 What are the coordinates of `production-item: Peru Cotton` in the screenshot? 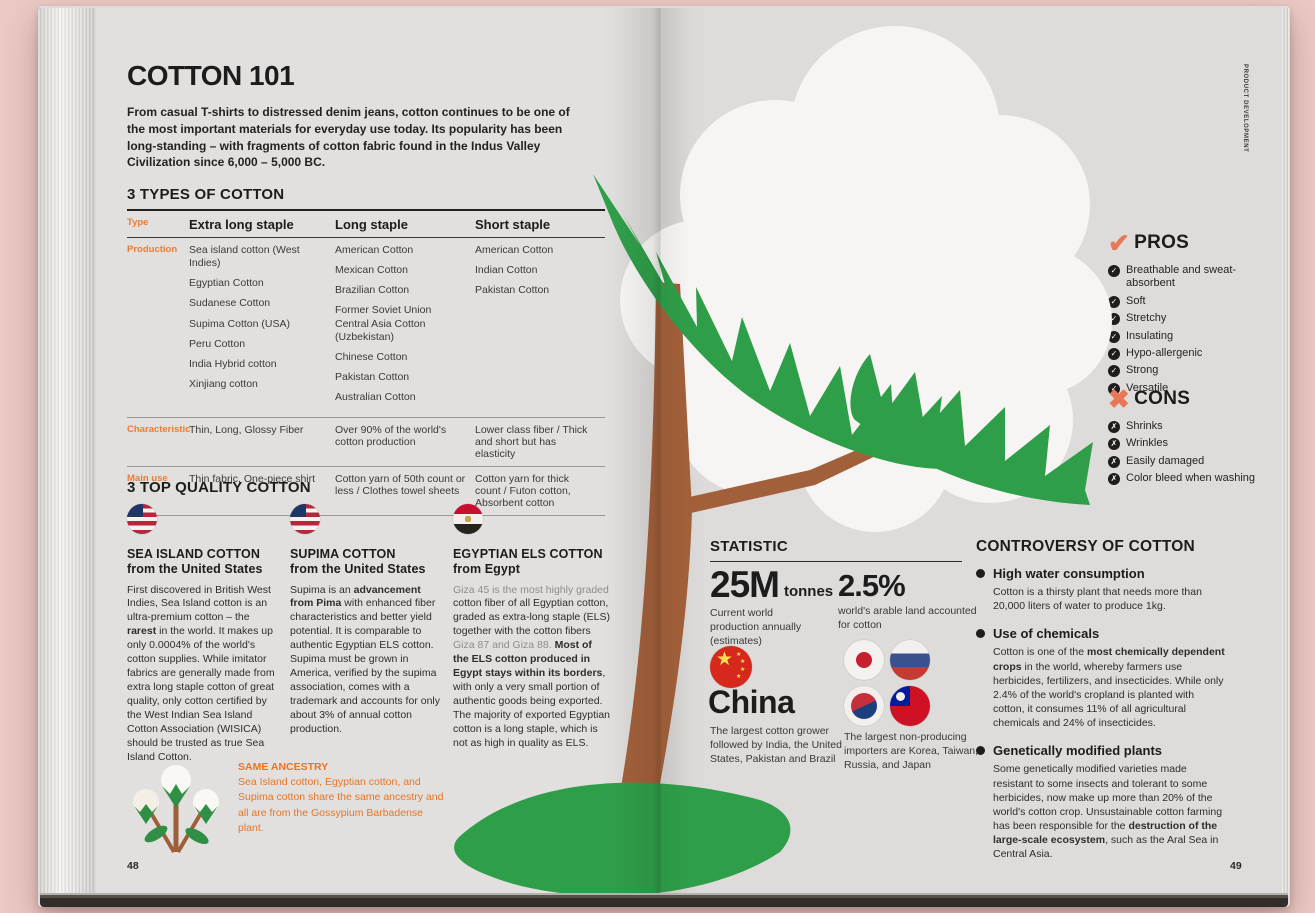 It's located at (217, 343).